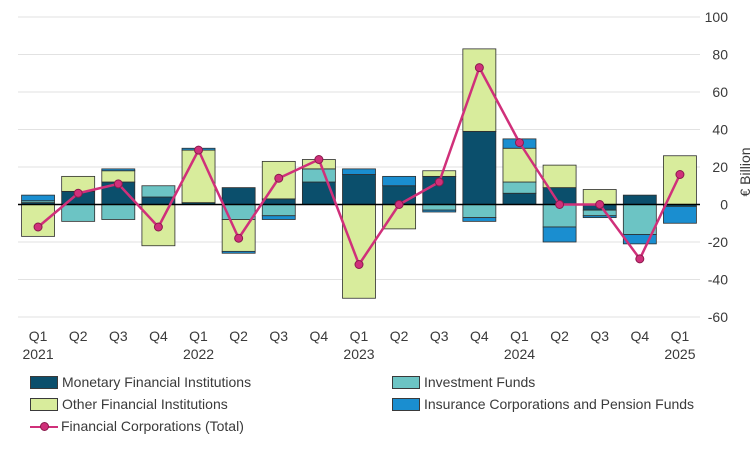 The height and width of the screenshot is (450, 756). I want to click on y-tick-label: -60, so click(718, 317).